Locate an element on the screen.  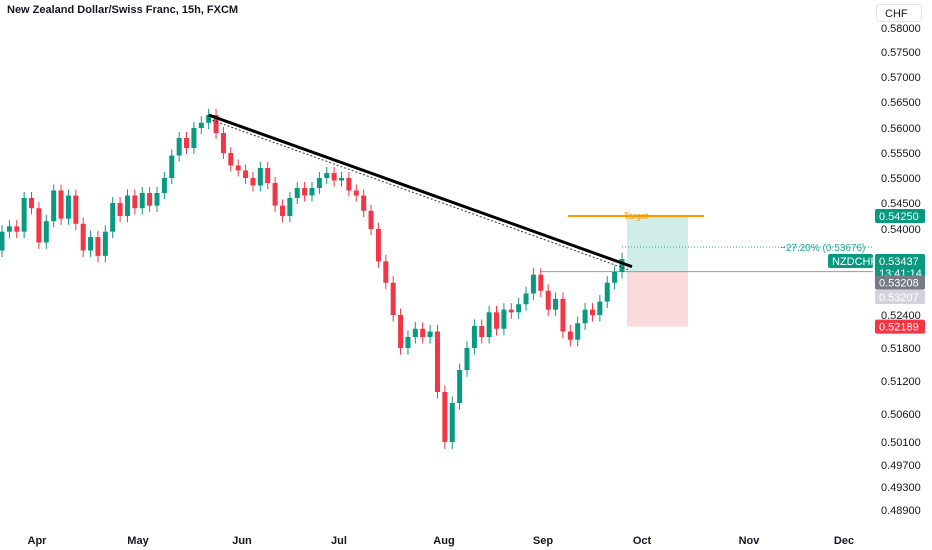
x-axis-tick: Jun is located at coordinates (242, 541).